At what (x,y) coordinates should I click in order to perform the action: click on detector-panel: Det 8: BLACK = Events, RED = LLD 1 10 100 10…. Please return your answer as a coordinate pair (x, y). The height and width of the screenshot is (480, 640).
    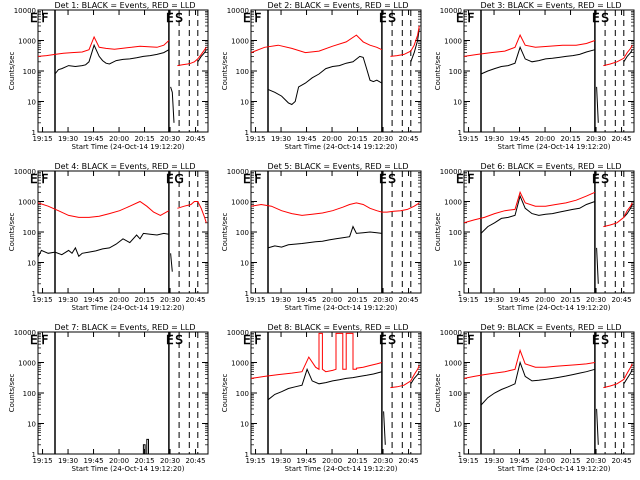
    Looking at the image, I should click on (321, 398).